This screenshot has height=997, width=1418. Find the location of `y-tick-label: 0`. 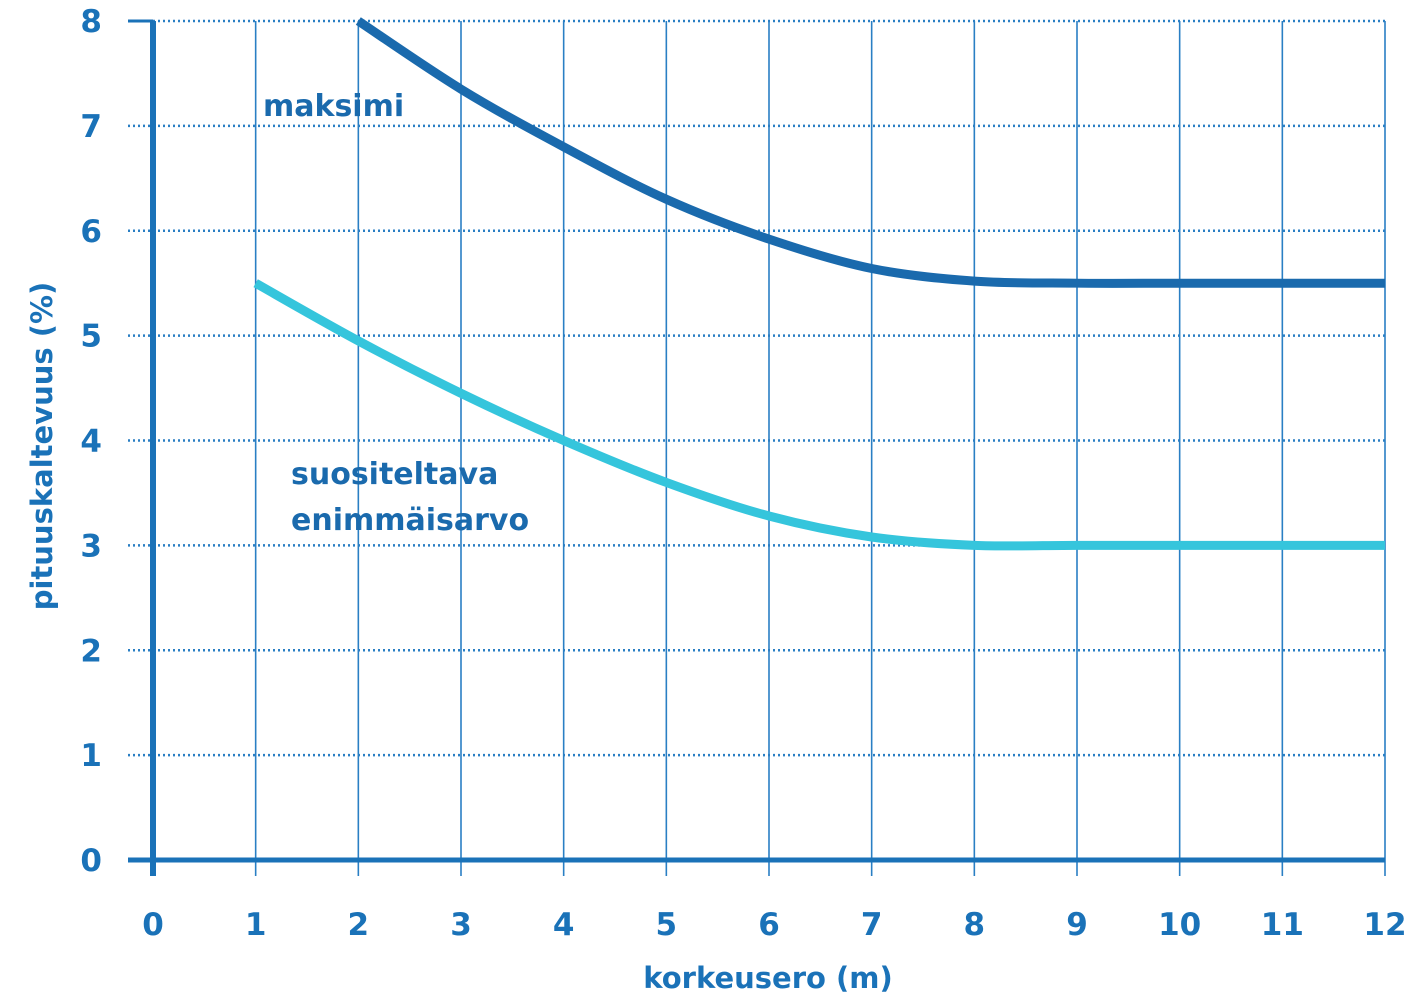

y-tick-label: 0 is located at coordinates (91, 861).